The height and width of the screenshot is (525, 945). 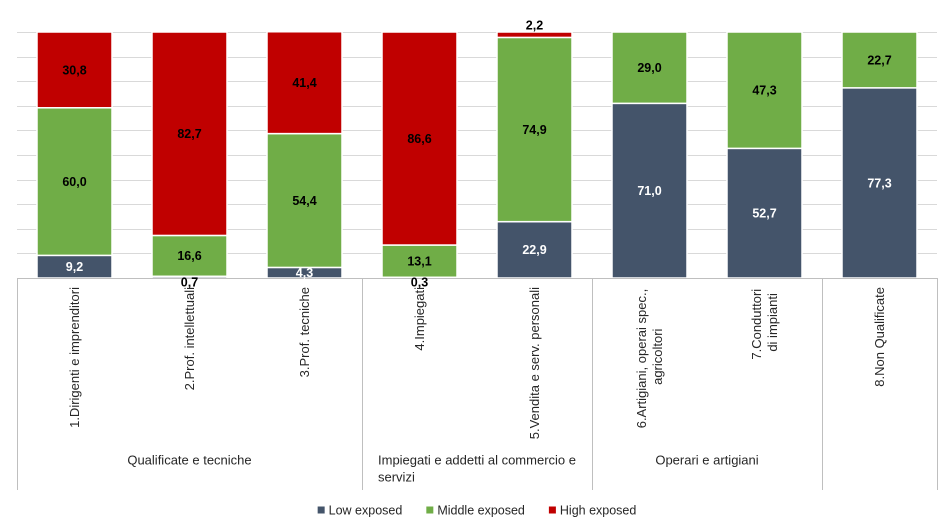 I want to click on data-label: 29,0, so click(x=649, y=68).